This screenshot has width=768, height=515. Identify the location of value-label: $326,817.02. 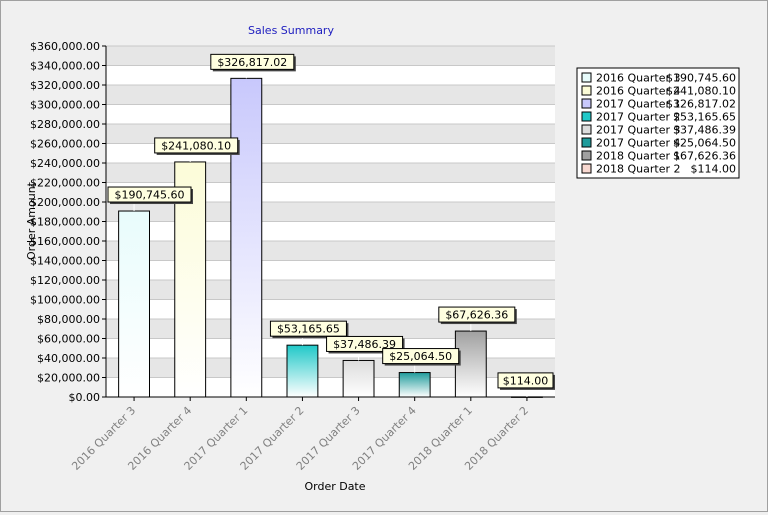
(252, 62).